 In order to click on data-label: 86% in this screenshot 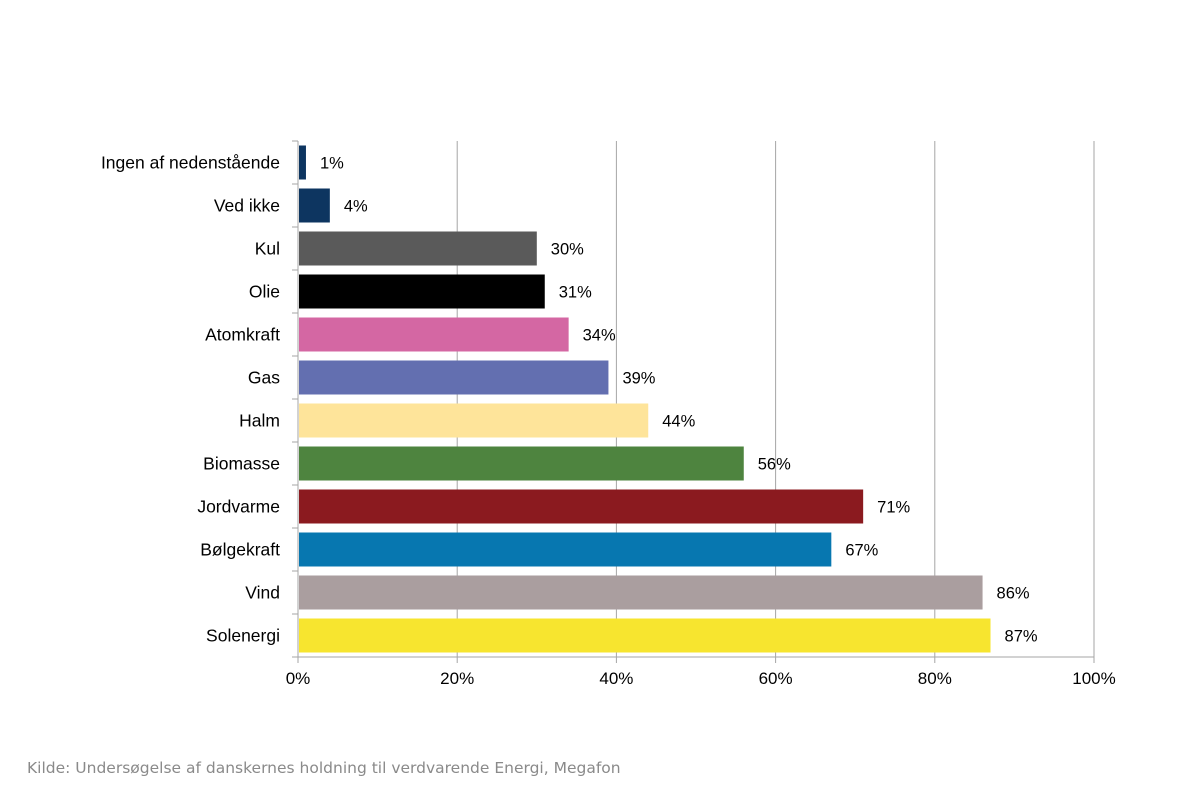, I will do `click(1013, 594)`.